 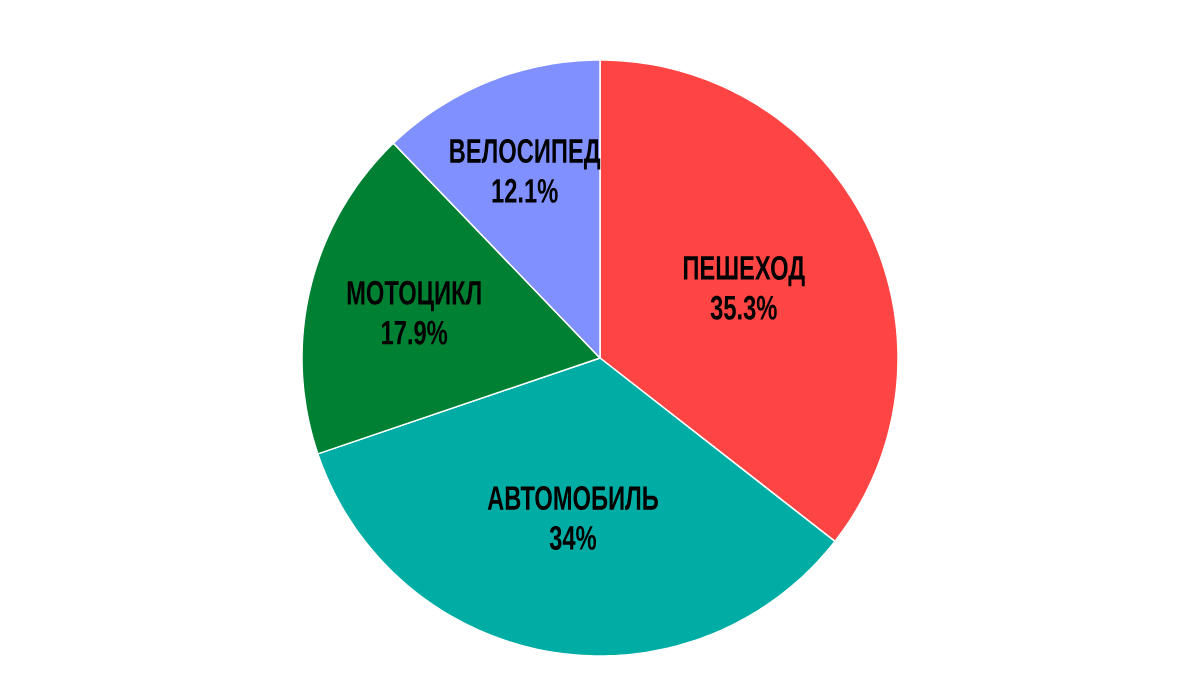 What do you see at coordinates (414, 296) in the screenshot?
I see `slice-label: МОТОЦИКЛ` at bounding box center [414, 296].